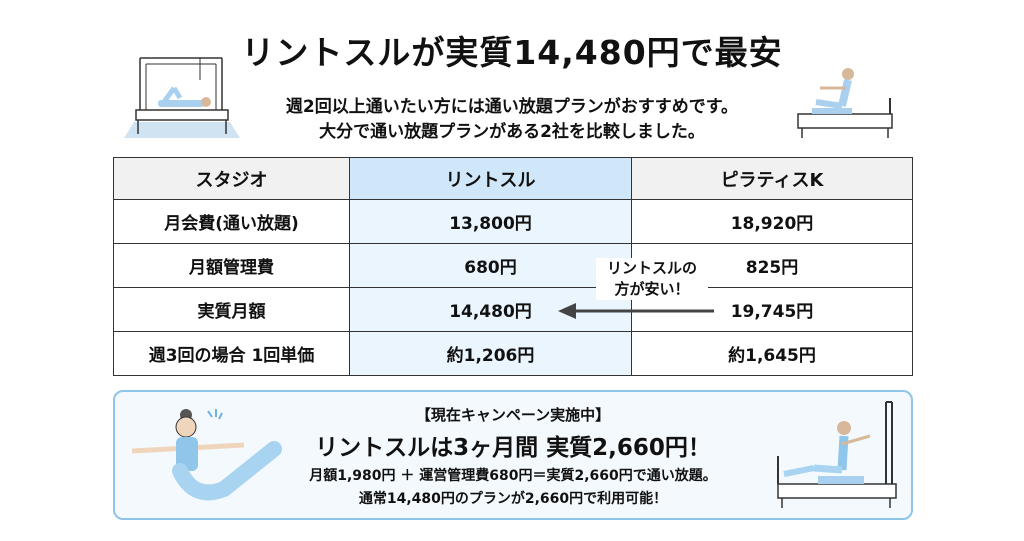  I want to click on header-studio: スタジオ, so click(231, 178).